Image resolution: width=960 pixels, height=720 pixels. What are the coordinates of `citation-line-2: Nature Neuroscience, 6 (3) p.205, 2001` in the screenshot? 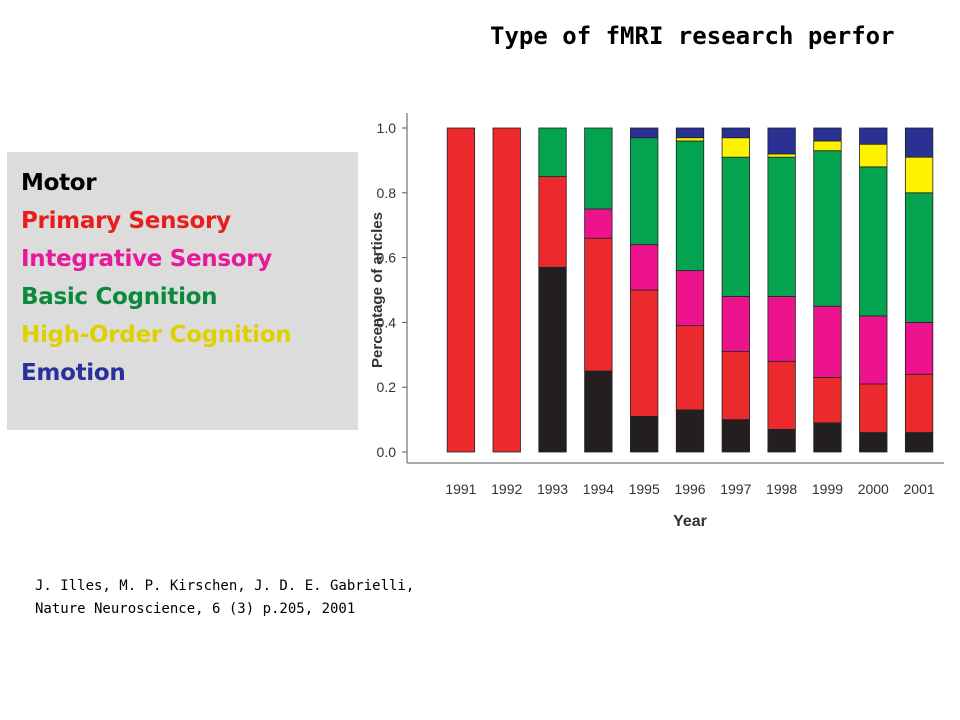 It's located at (195, 609).